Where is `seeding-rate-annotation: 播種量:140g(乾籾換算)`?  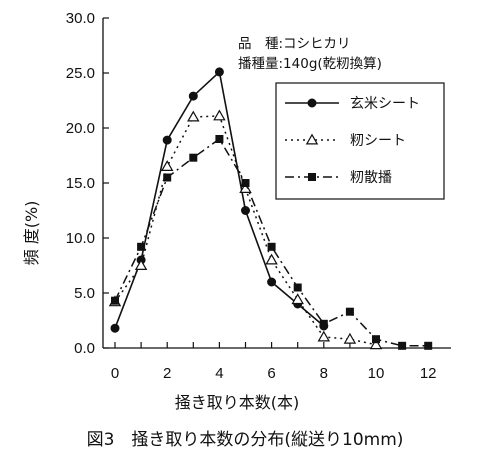
seeding-rate-annotation: 播種量:140g(乾籾換算) is located at coordinates (310, 64).